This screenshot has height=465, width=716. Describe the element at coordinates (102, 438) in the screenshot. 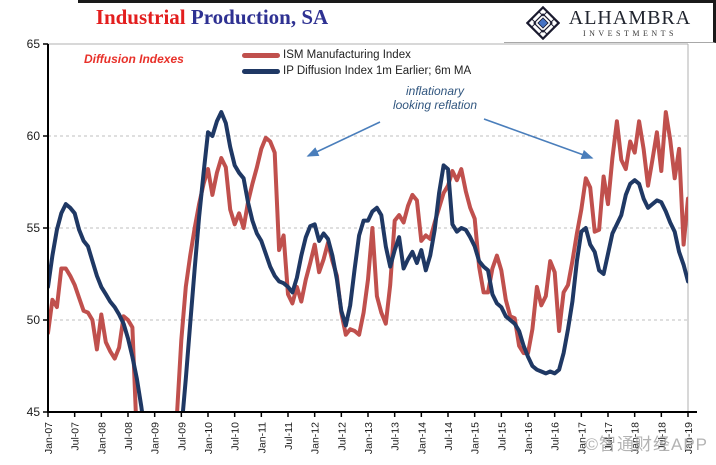

I see `svg-text: Jan-08` at that location.